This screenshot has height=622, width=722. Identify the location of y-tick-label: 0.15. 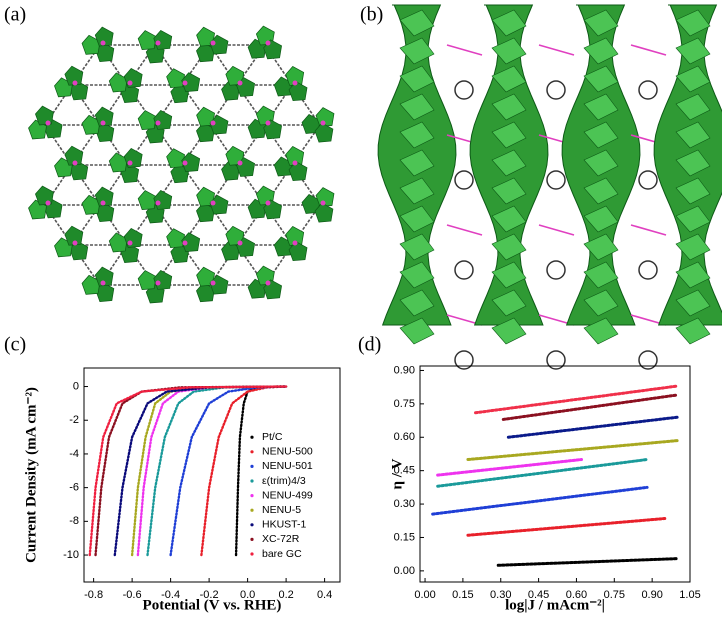
(404, 537).